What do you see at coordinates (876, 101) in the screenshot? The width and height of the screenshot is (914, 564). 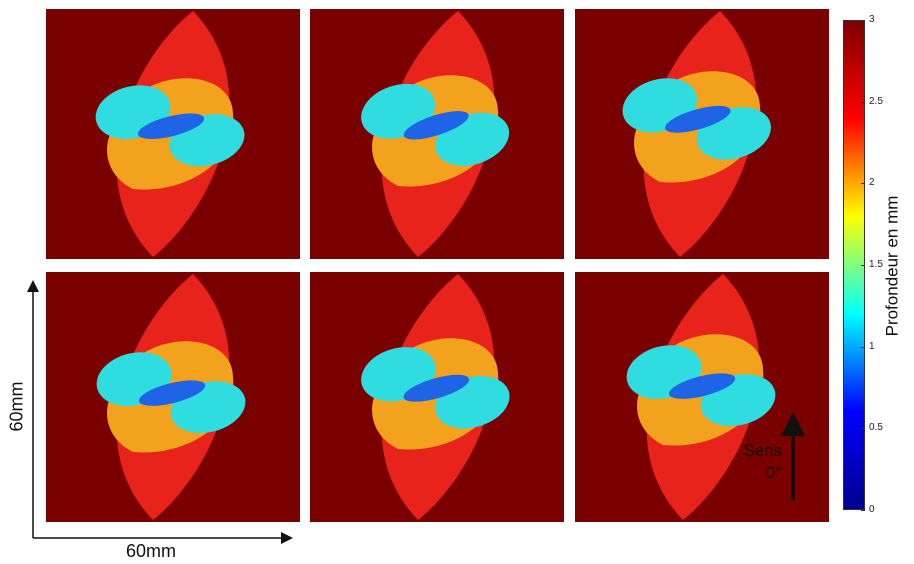 I see `colorbar-tick: 2.5` at bounding box center [876, 101].